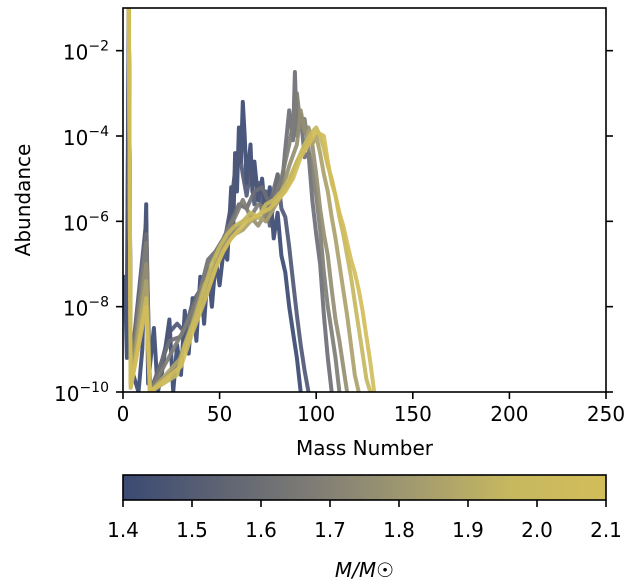 The height and width of the screenshot is (582, 630). I want to click on colorbar-tick-label: 1.6, so click(261, 530).